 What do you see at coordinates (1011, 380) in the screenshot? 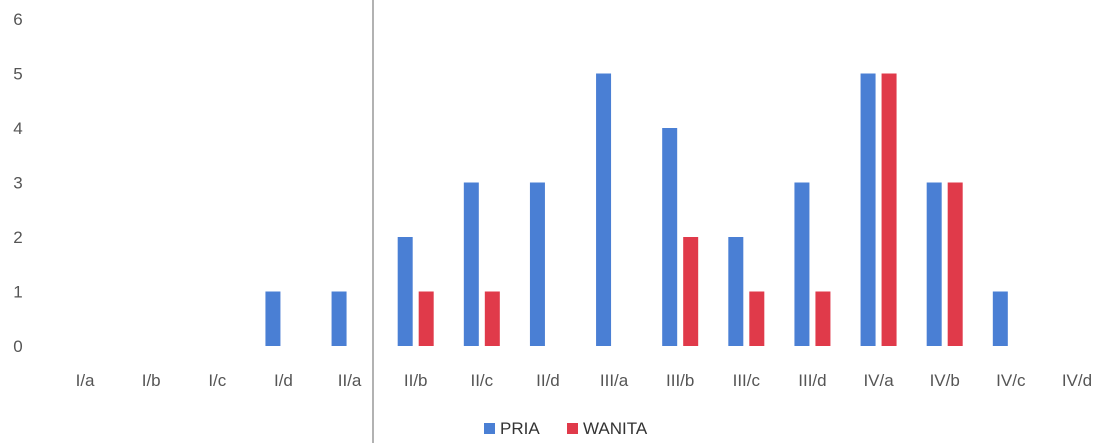
I see `x-tick-label: IV/c` at bounding box center [1011, 380].